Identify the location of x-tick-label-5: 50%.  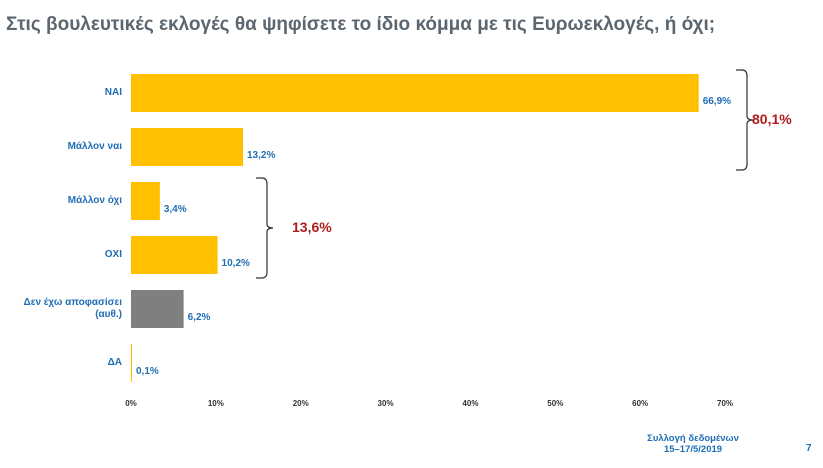
(555, 403).